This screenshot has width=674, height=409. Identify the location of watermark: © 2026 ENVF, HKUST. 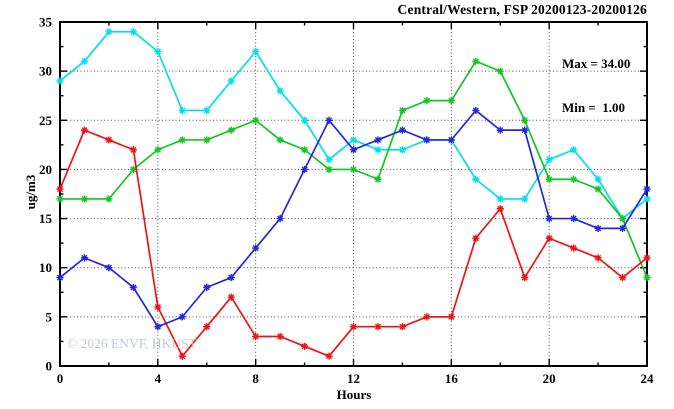
(132, 343).